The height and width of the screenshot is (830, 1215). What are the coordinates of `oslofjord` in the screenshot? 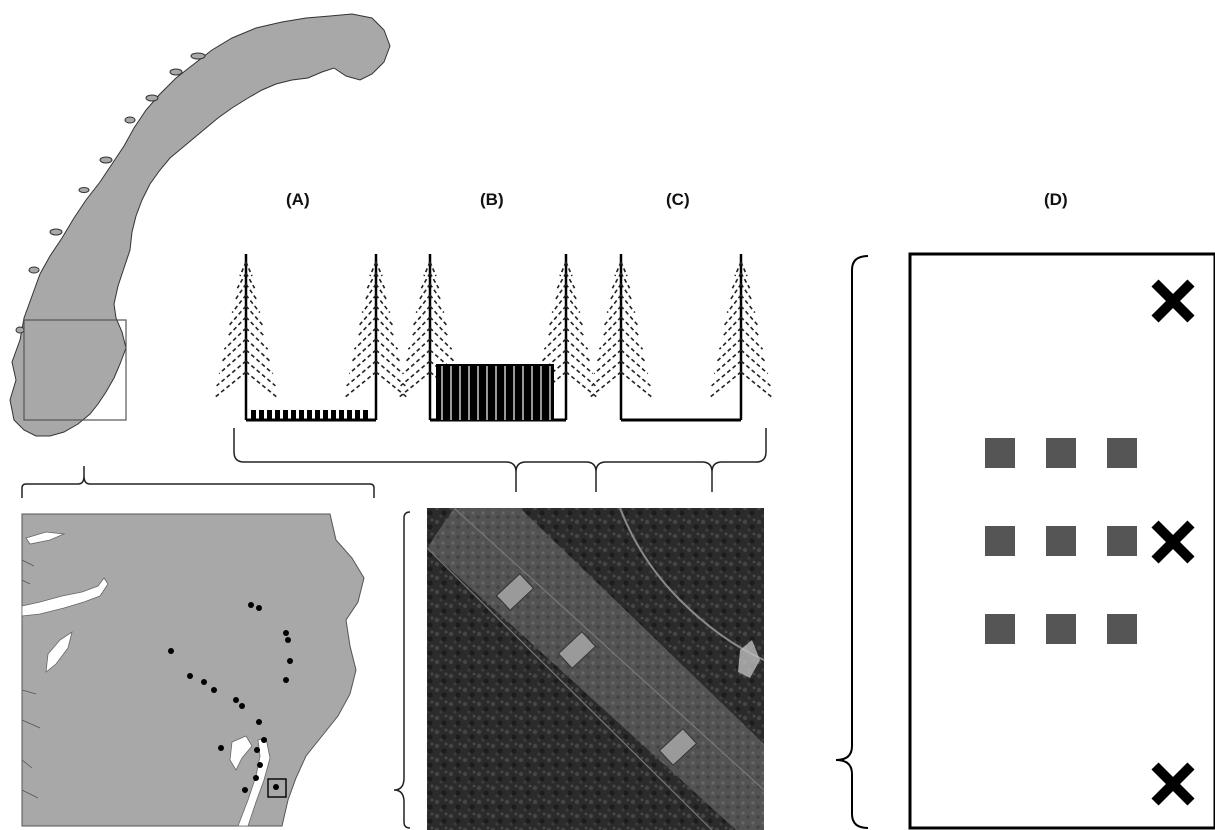 It's located at (254, 782).